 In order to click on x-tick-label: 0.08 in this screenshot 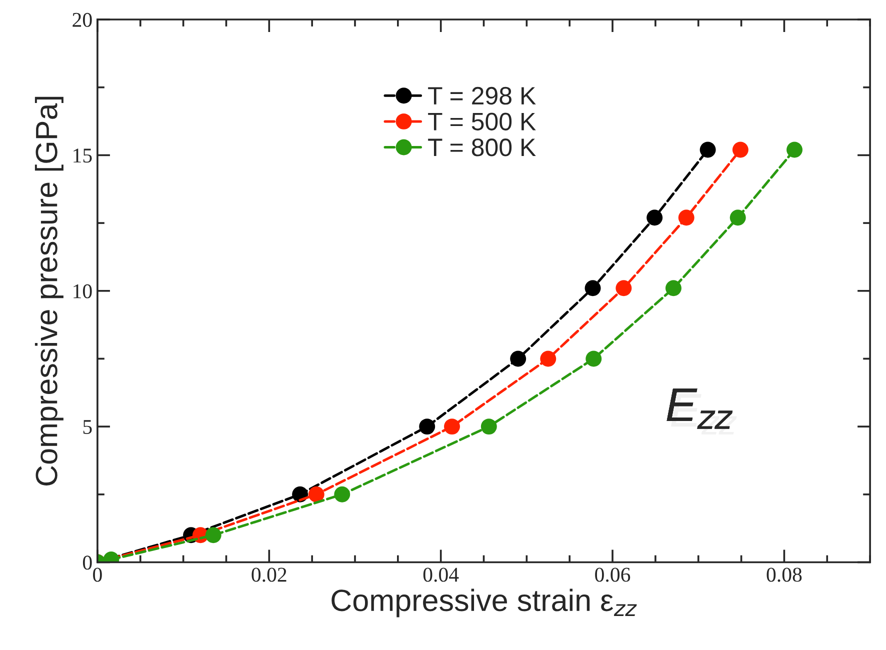, I will do `click(784, 575)`.